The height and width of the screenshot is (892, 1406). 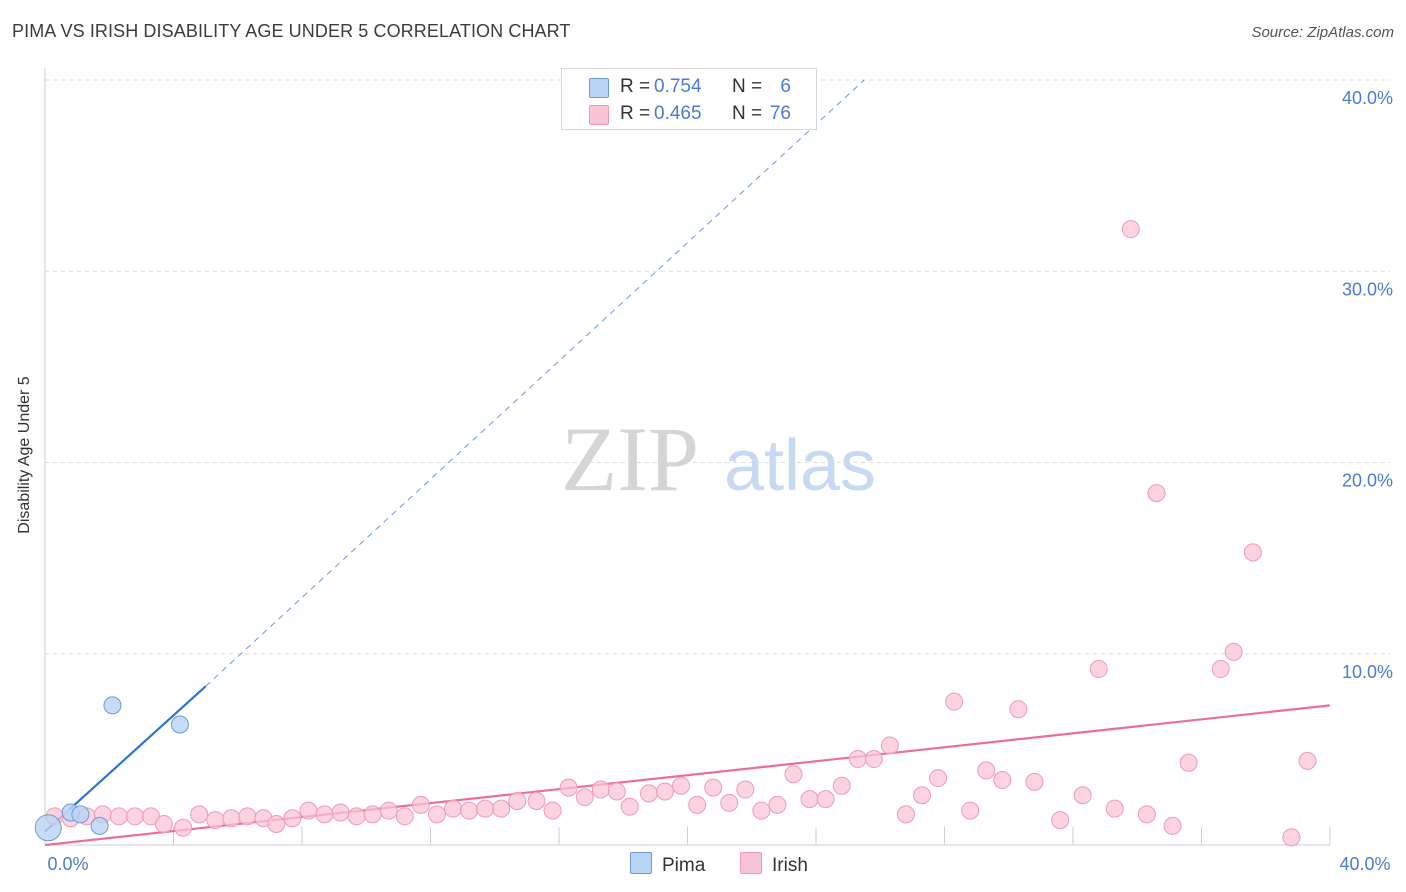 What do you see at coordinates (111, 769) in the screenshot?
I see `pima-points` at bounding box center [111, 769].